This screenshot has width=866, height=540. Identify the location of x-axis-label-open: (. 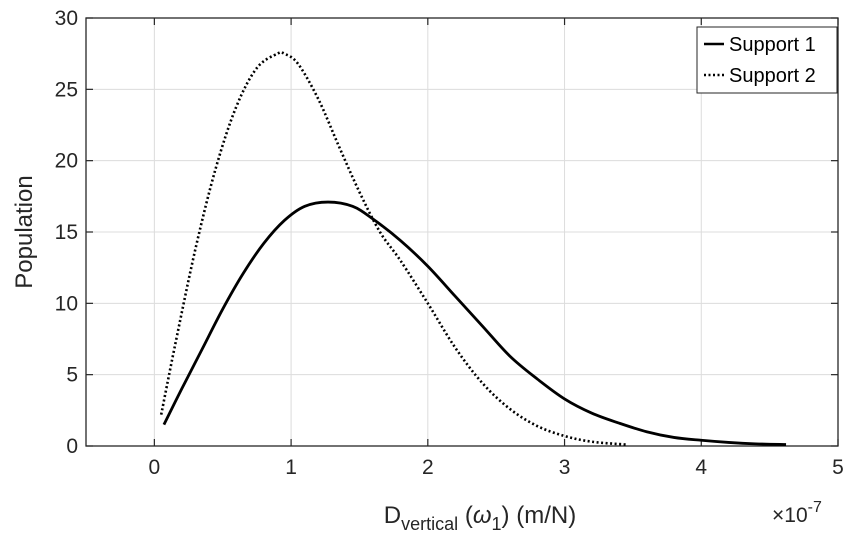
(465, 515).